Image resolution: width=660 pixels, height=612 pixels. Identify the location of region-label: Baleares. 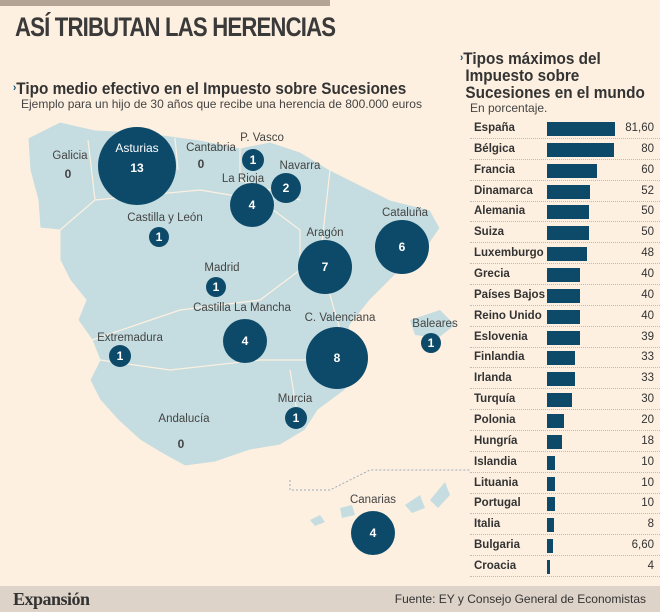
(435, 324).